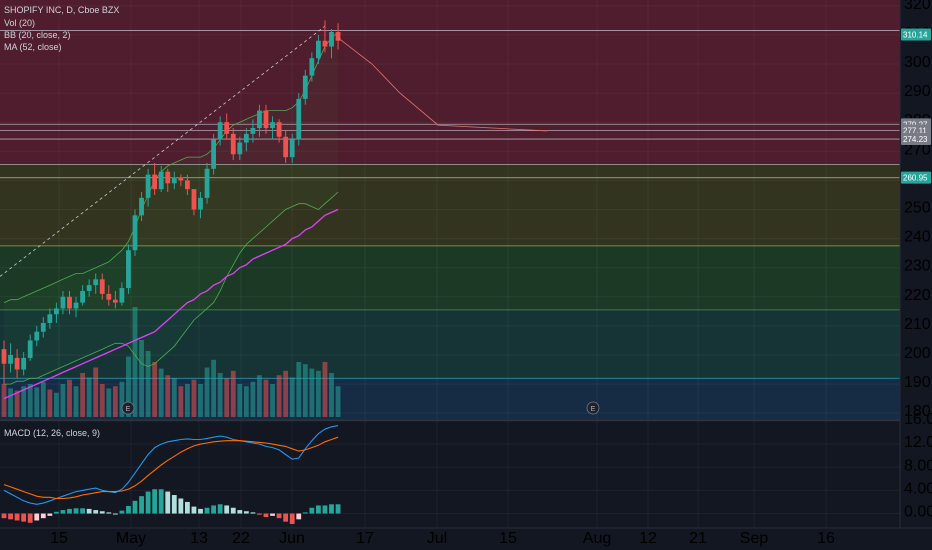  I want to click on price-tick-label: 180.00, so click(918, 411).